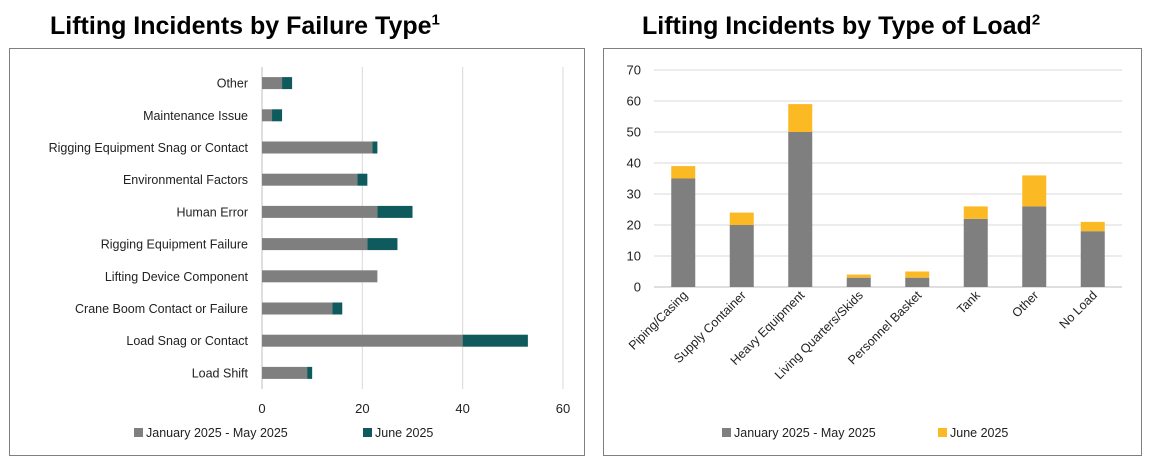 Image resolution: width=1149 pixels, height=464 pixels. I want to click on category-label: Environmental Factors, so click(185, 180).